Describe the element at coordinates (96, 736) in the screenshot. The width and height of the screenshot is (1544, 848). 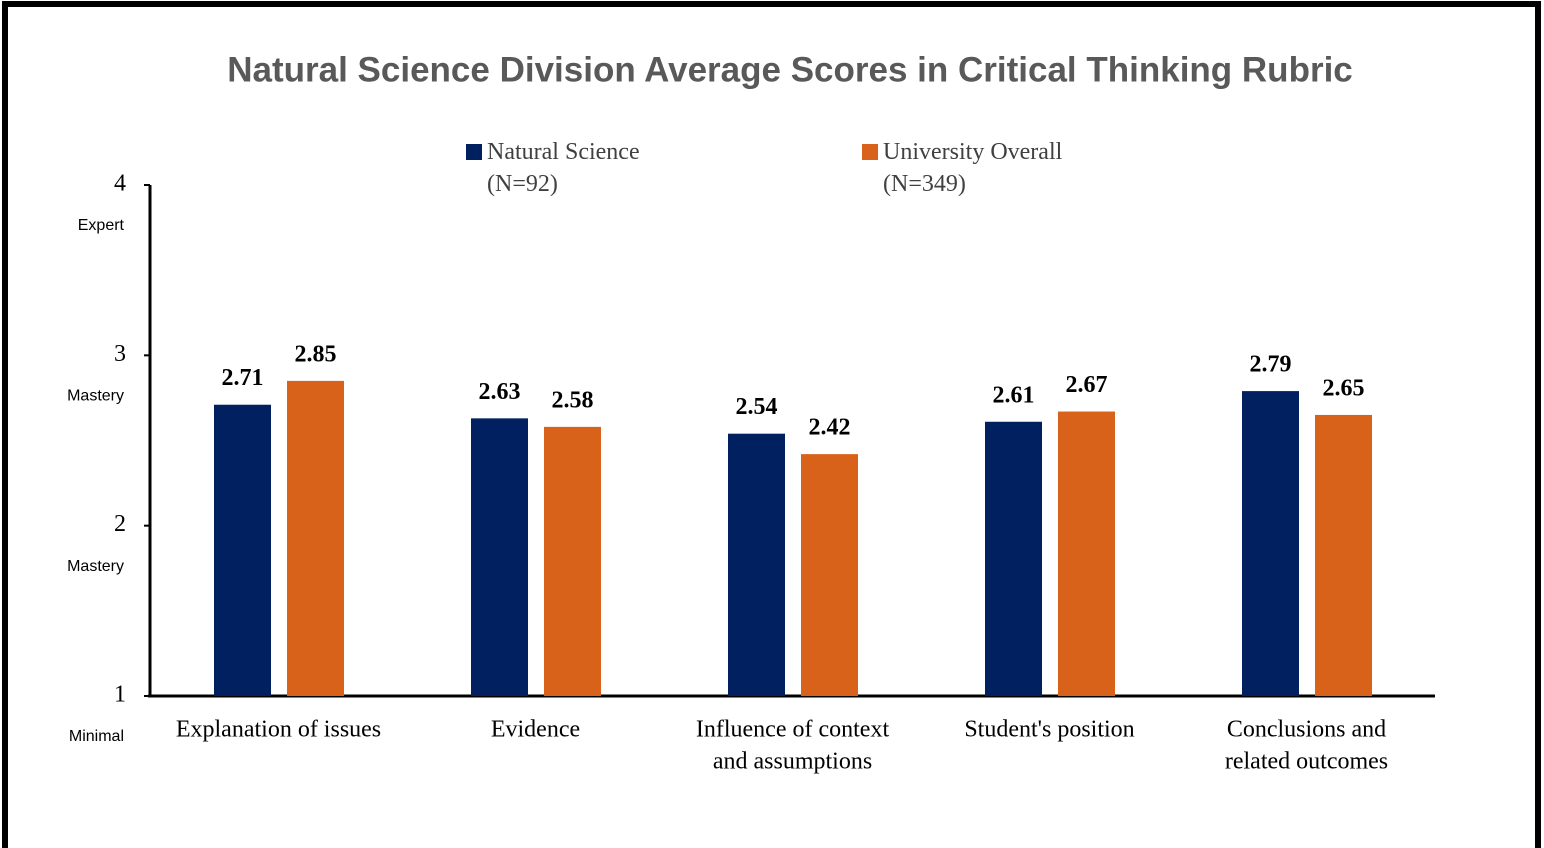
I see `y-tick-sublabel: Minimal` at that location.